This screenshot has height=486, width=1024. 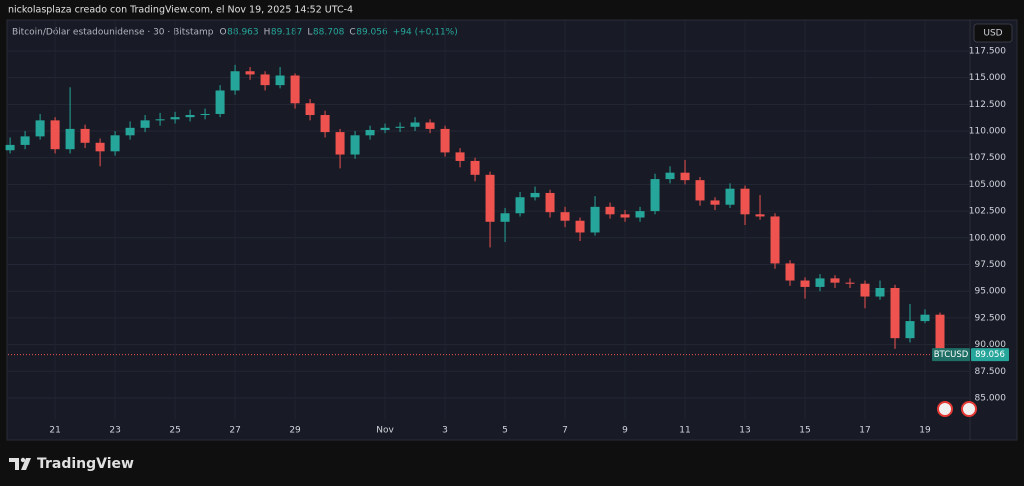 I want to click on x-tick-label: 5, so click(x=505, y=431).